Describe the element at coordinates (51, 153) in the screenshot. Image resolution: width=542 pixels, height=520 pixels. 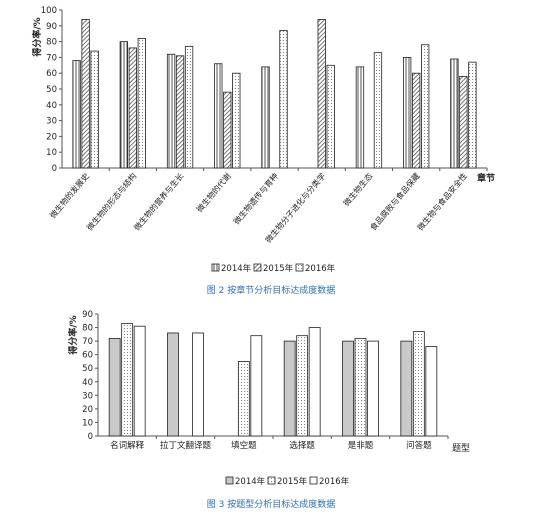
I see `chart1-y-tick-label: 10` at that location.